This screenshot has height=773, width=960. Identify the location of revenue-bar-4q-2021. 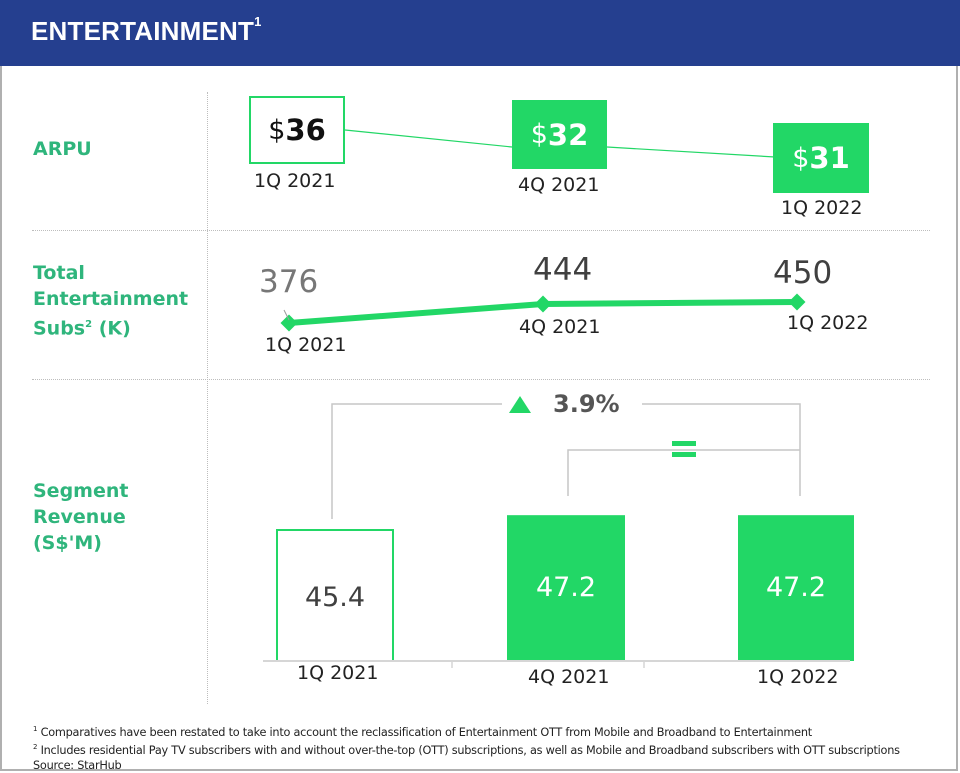
(566, 588).